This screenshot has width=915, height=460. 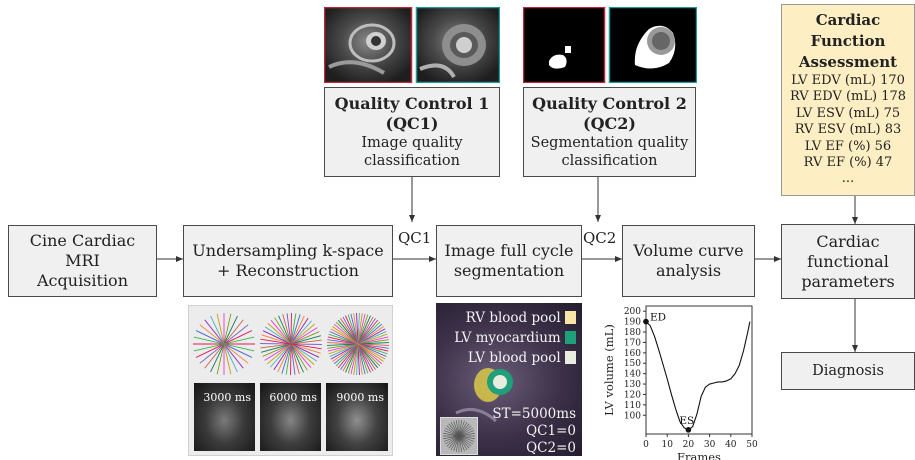 I want to click on plot-frame, so click(x=699, y=370).